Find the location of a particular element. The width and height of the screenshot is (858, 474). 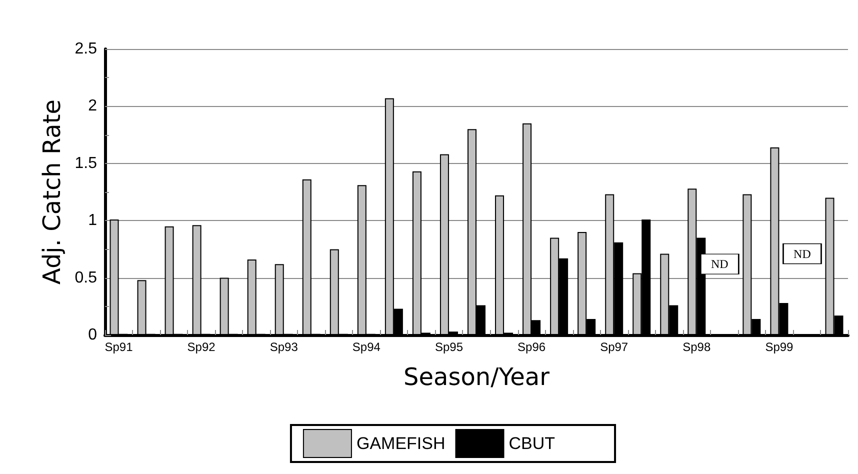

y-tick-label: 0 is located at coordinates (93, 335).